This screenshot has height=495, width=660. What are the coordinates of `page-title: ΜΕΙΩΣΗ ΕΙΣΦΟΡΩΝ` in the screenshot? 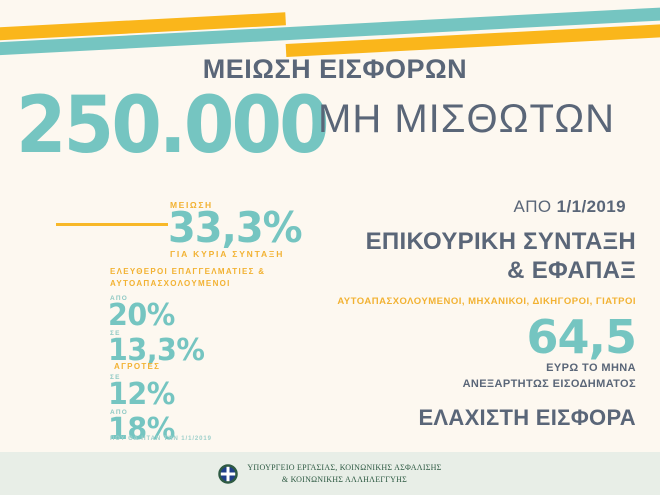 It's located at (335, 69).